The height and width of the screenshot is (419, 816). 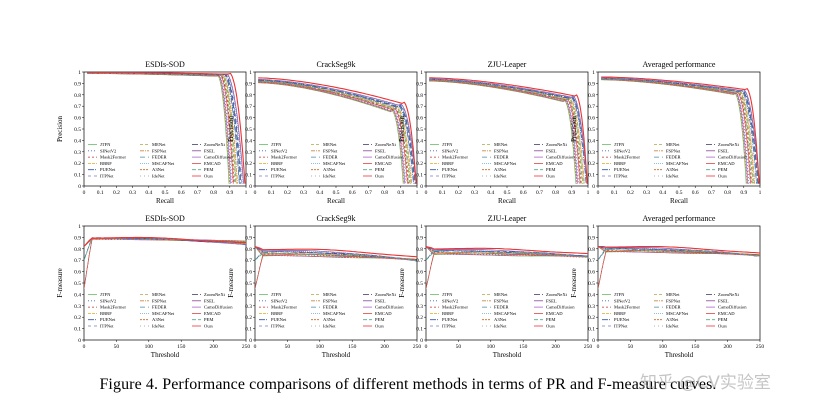 What do you see at coordinates (491, 347) in the screenshot?
I see `x-tick-label: 100` at bounding box center [491, 347].